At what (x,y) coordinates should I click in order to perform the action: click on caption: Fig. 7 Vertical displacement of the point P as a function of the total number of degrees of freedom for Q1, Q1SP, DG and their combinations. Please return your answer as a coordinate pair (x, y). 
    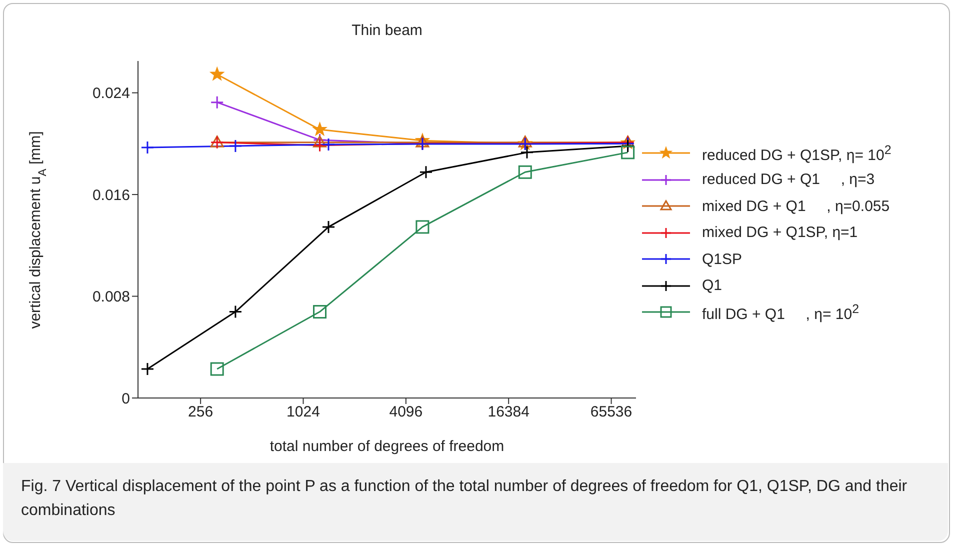
    Looking at the image, I should click on (475, 502).